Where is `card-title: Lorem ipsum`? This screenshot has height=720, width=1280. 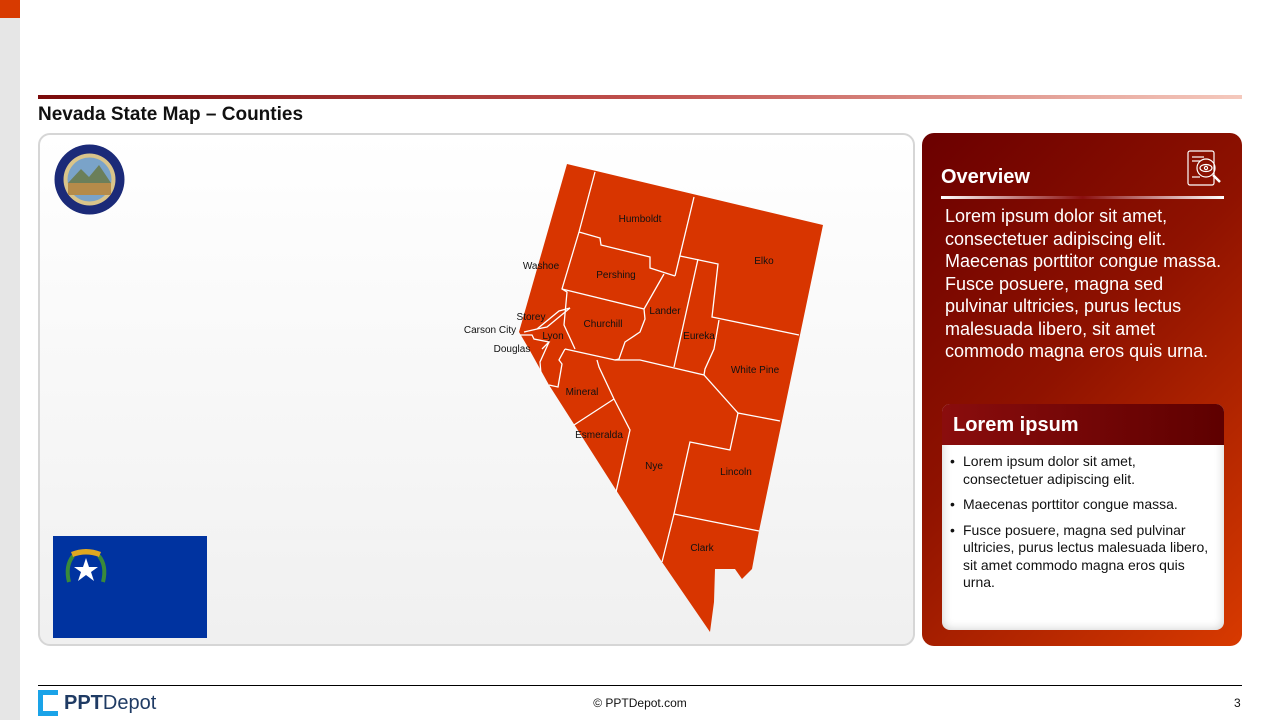 card-title: Lorem ipsum is located at coordinates (1083, 424).